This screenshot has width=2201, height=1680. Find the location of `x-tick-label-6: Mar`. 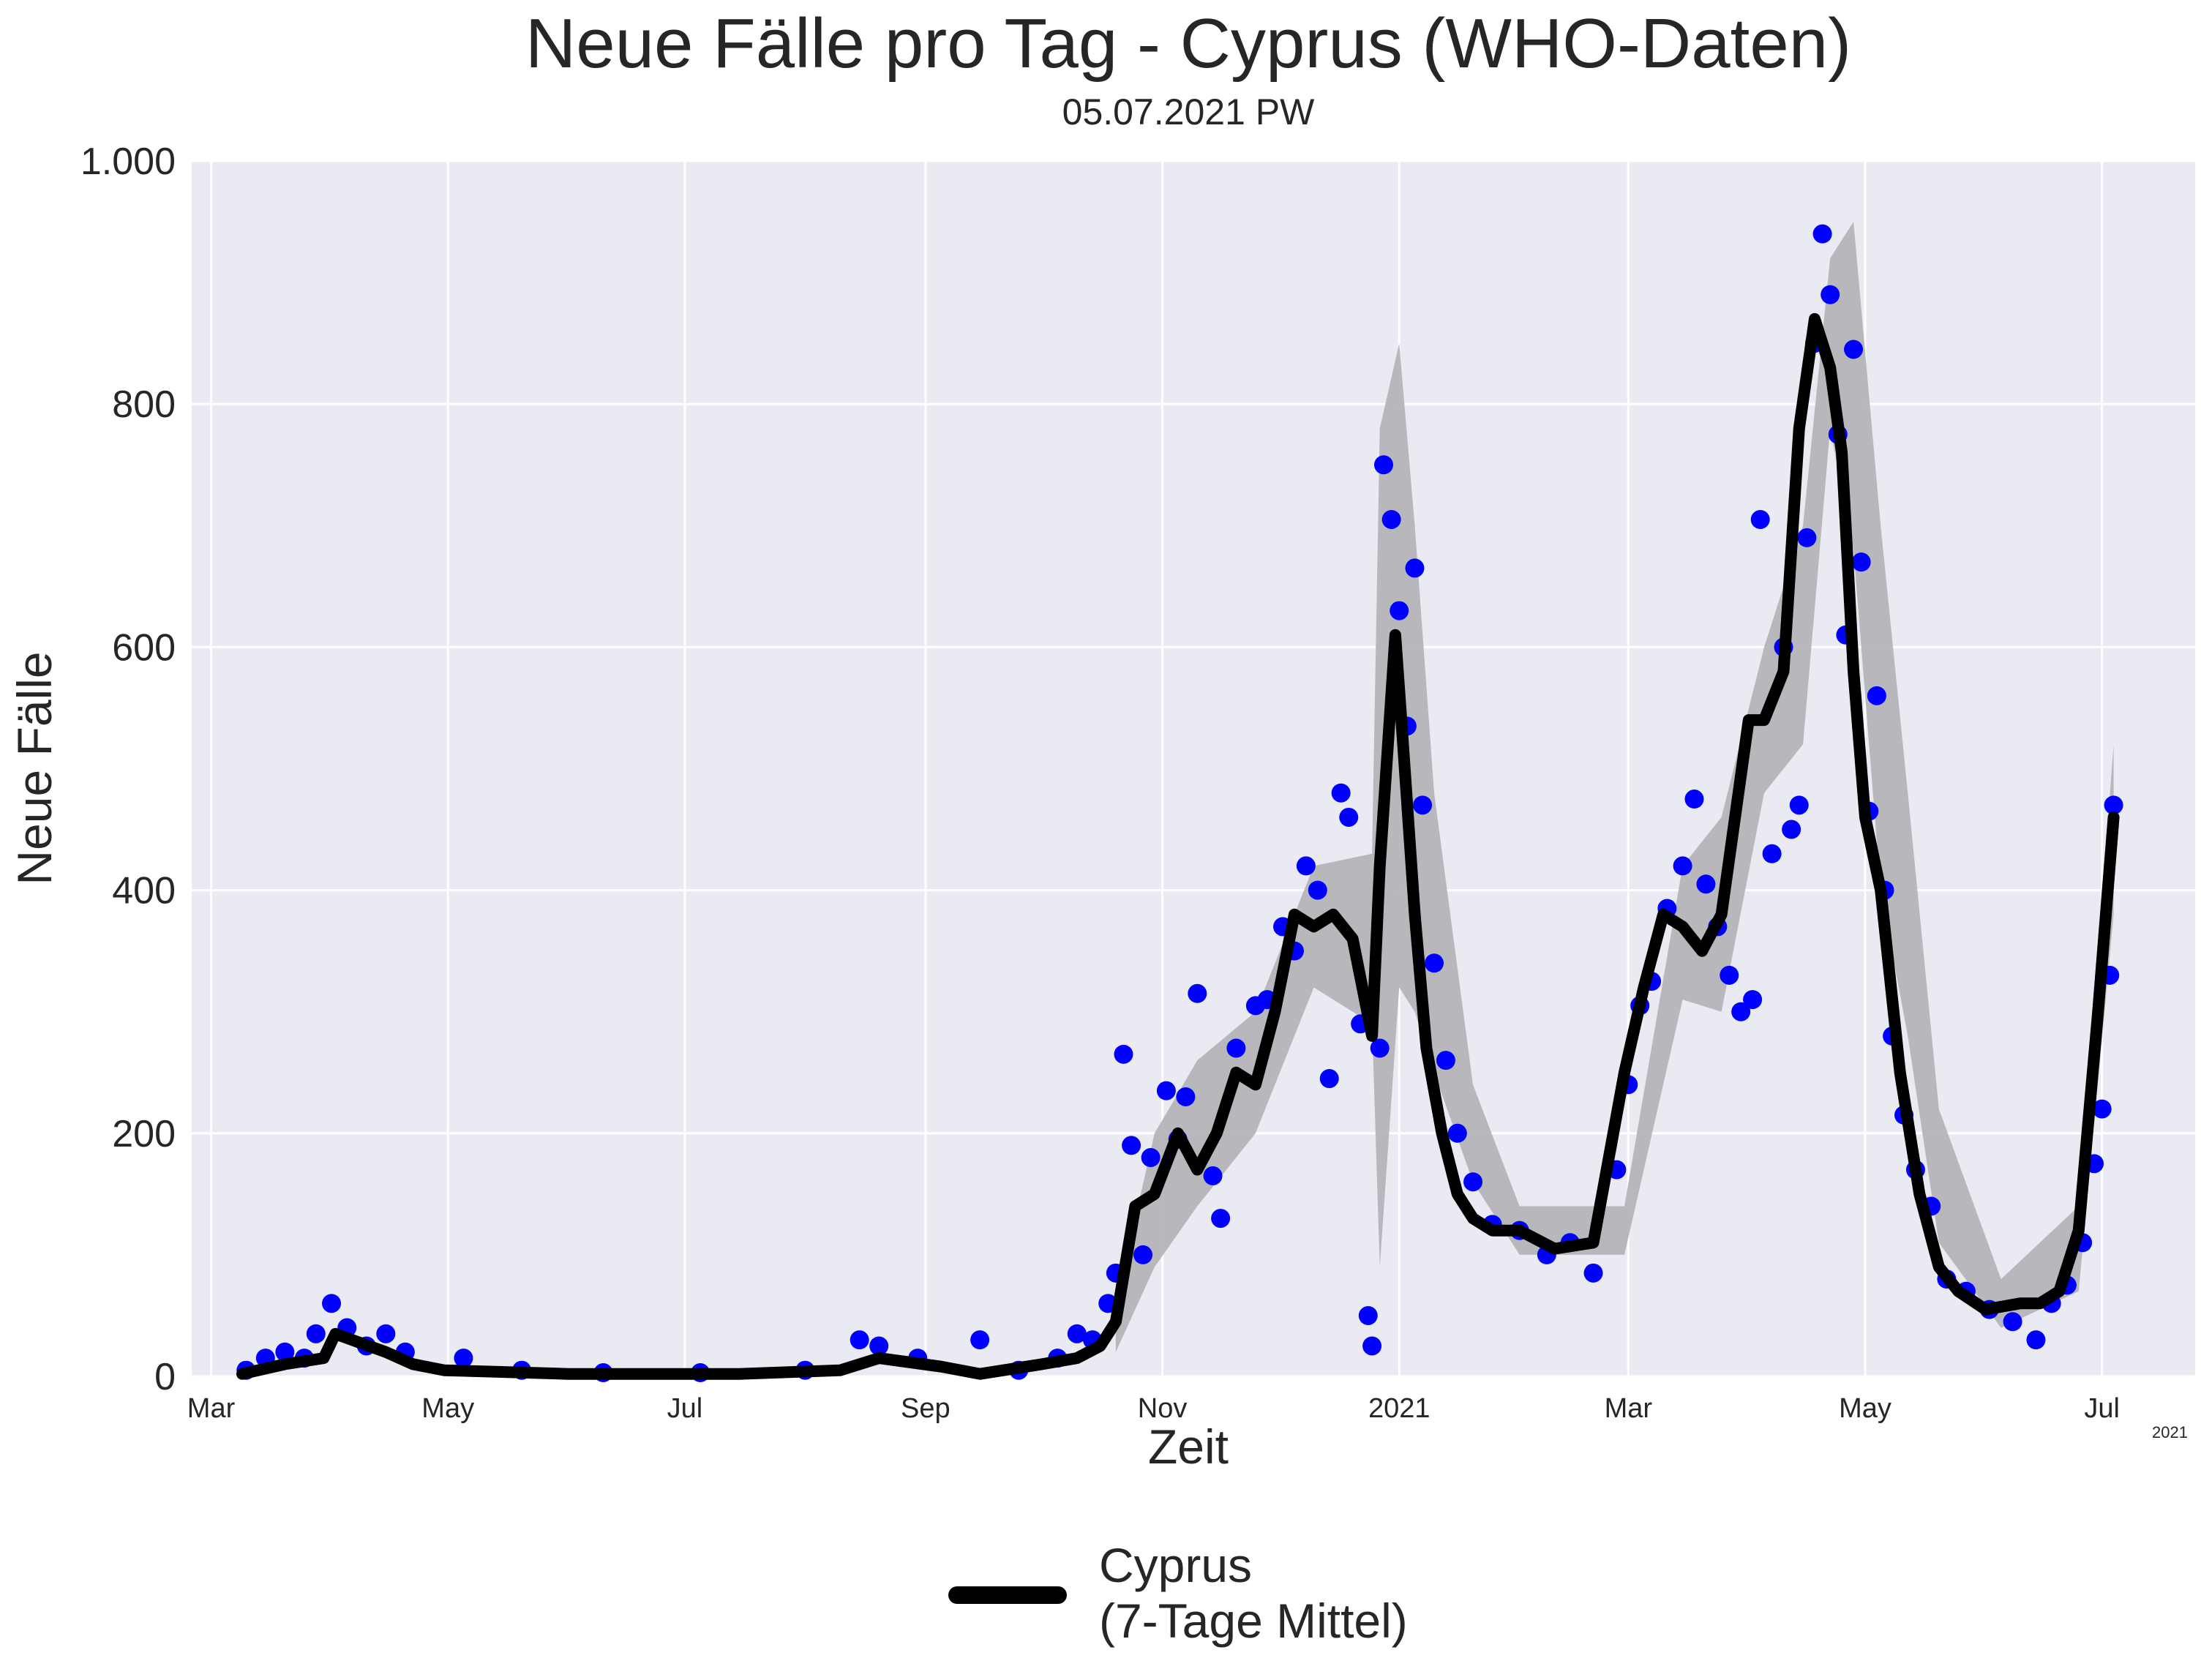

x-tick-label-6: Mar is located at coordinates (1629, 1408).